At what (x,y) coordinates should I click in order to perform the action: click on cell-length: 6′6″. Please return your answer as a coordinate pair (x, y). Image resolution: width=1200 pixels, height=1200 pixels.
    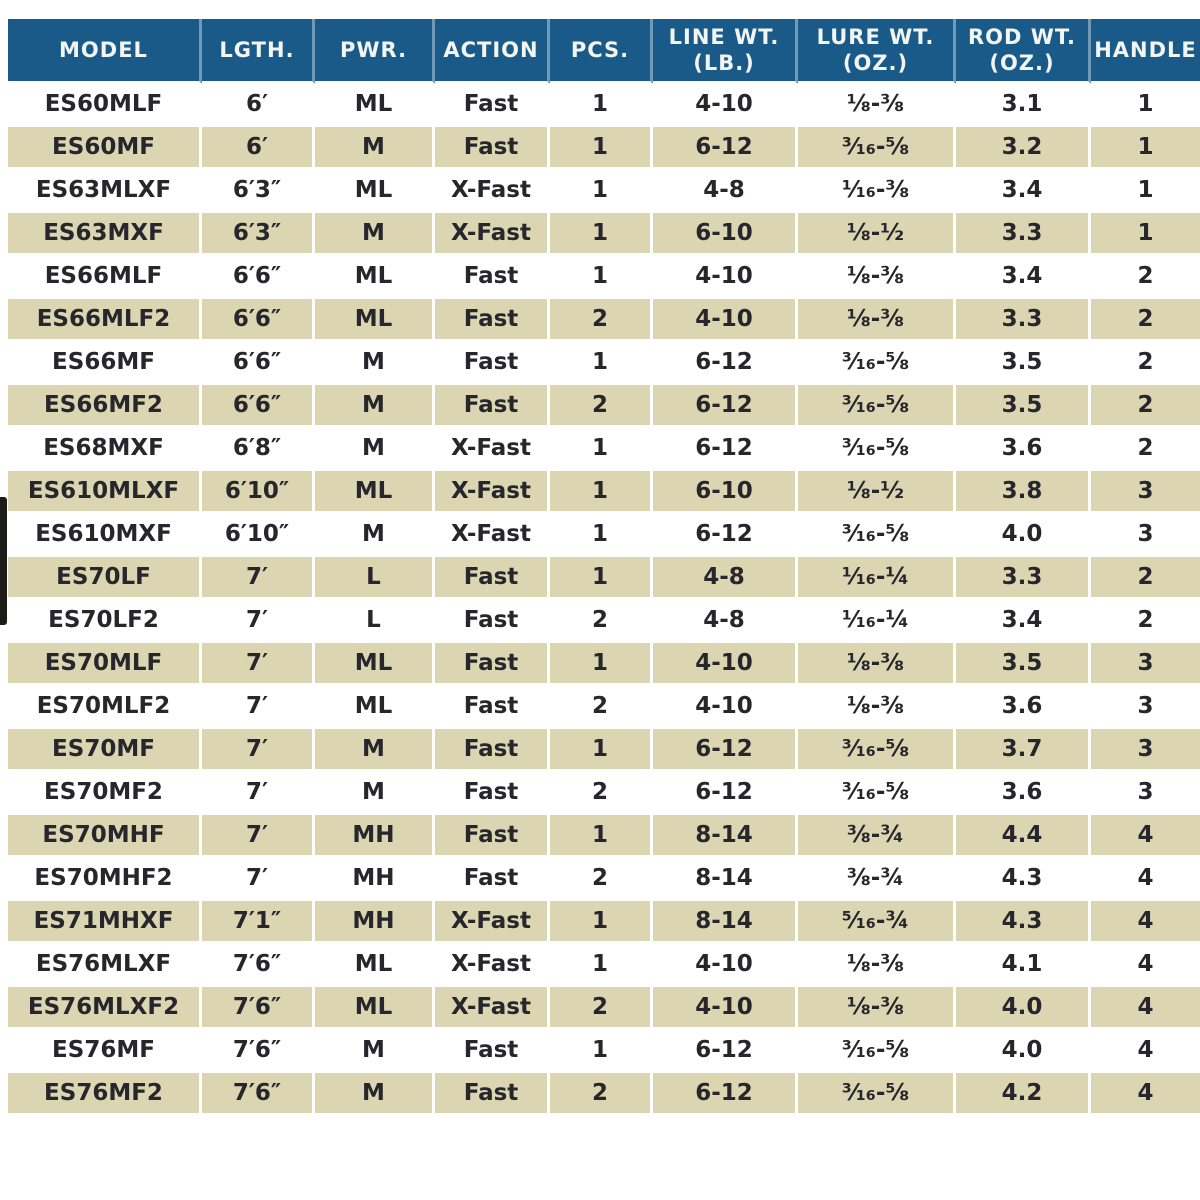
    Looking at the image, I should click on (258, 406).